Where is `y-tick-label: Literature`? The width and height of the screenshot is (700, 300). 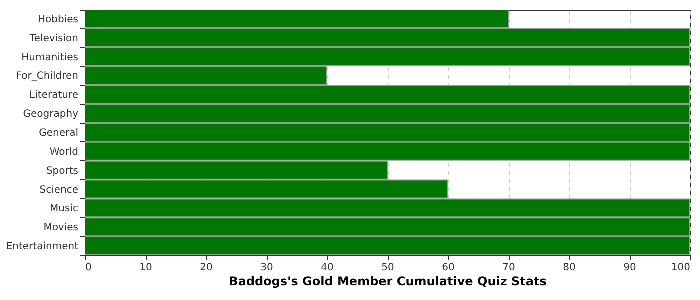 y-tick-label: Literature is located at coordinates (54, 96).